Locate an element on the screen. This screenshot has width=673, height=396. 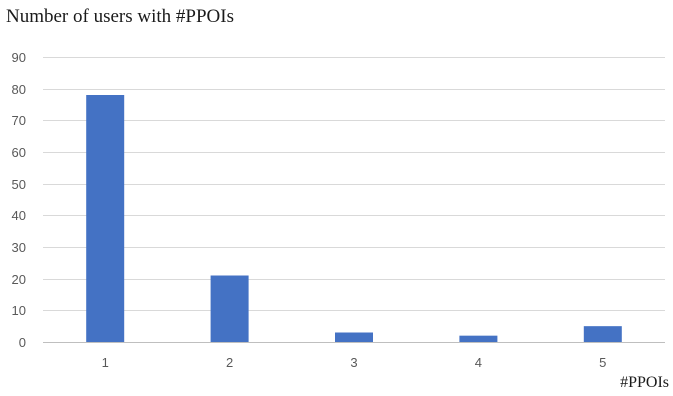
x-tick-label: 3 is located at coordinates (353, 362).